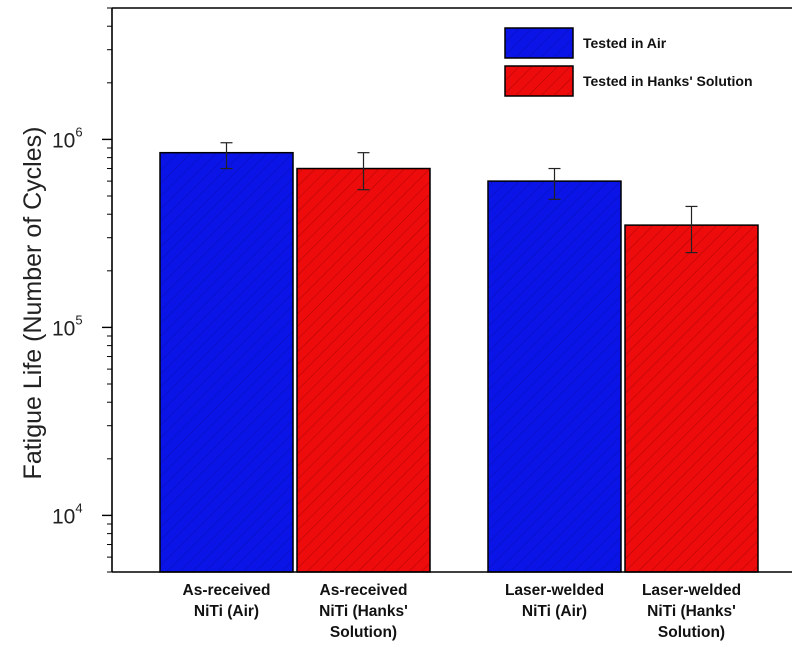  I want to click on y-tick-exponent: 6, so click(78, 131).